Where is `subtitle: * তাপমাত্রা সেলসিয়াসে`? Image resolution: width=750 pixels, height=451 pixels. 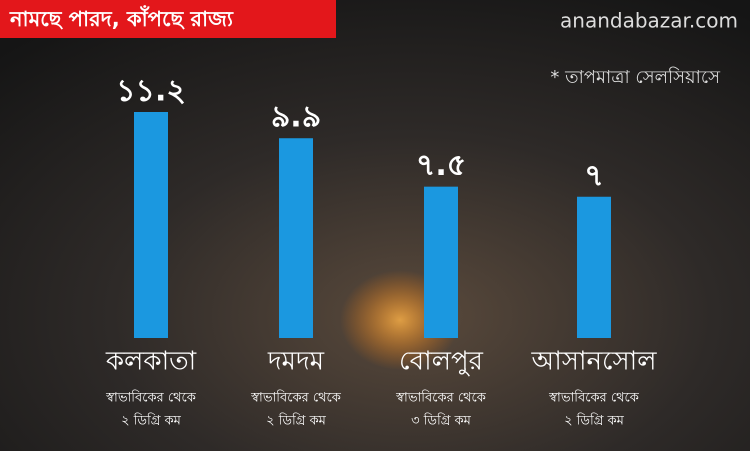
subtitle: * তাপমাত্রা সেলসিয়াসে is located at coordinates (635, 77).